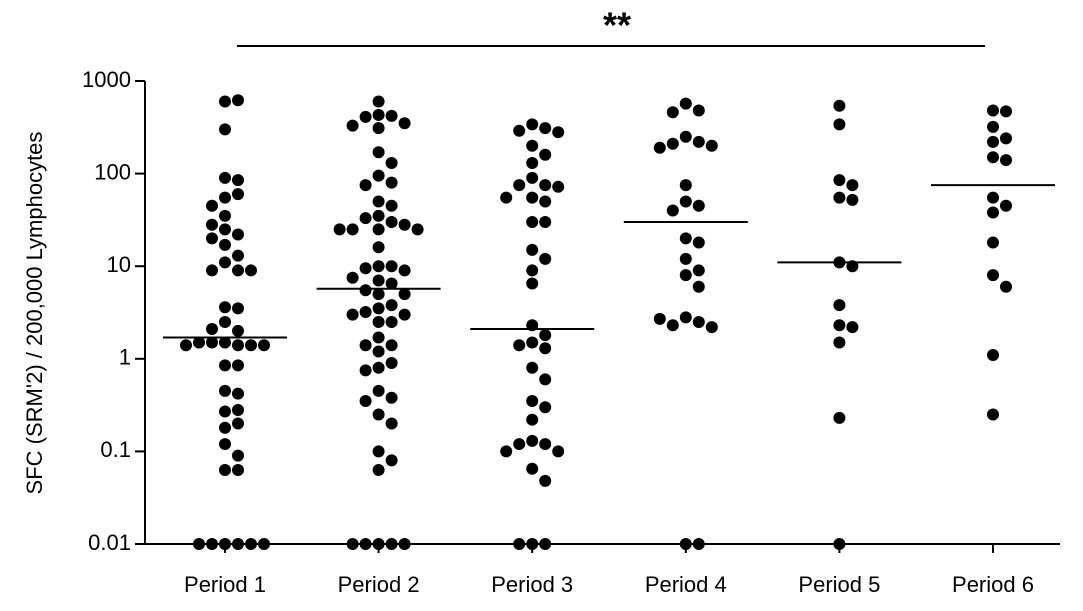 This screenshot has height=611, width=1083. I want to click on y-tick-label: 1, so click(125, 357).